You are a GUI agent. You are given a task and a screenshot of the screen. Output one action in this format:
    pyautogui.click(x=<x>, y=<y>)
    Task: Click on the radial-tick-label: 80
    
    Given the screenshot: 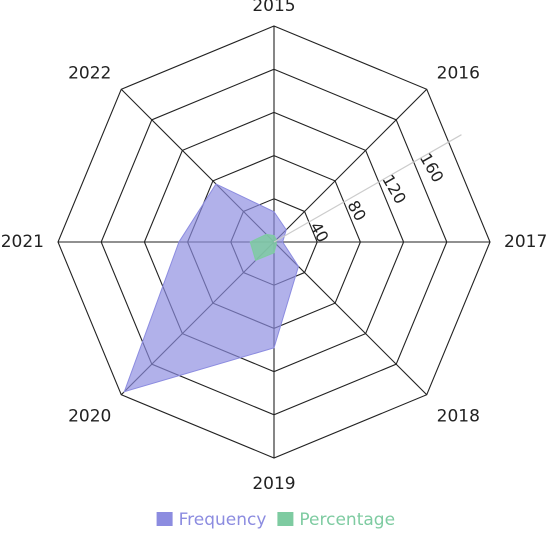 What is the action you would take?
    pyautogui.click(x=357, y=210)
    